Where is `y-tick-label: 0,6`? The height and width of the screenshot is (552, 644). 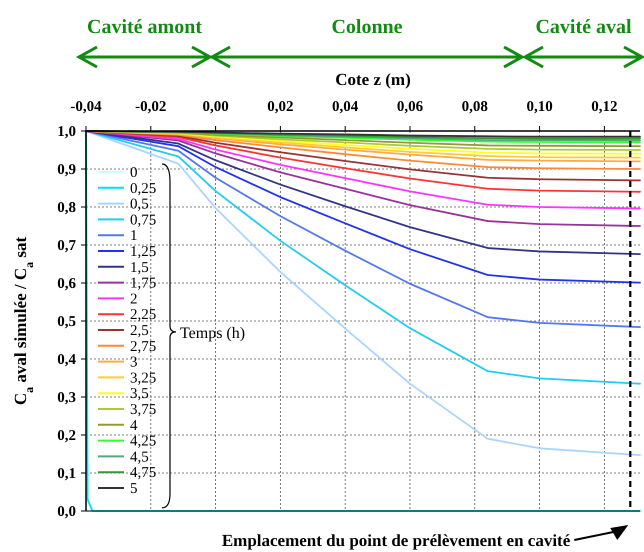 y-tick-label: 0,6 is located at coordinates (66, 284).